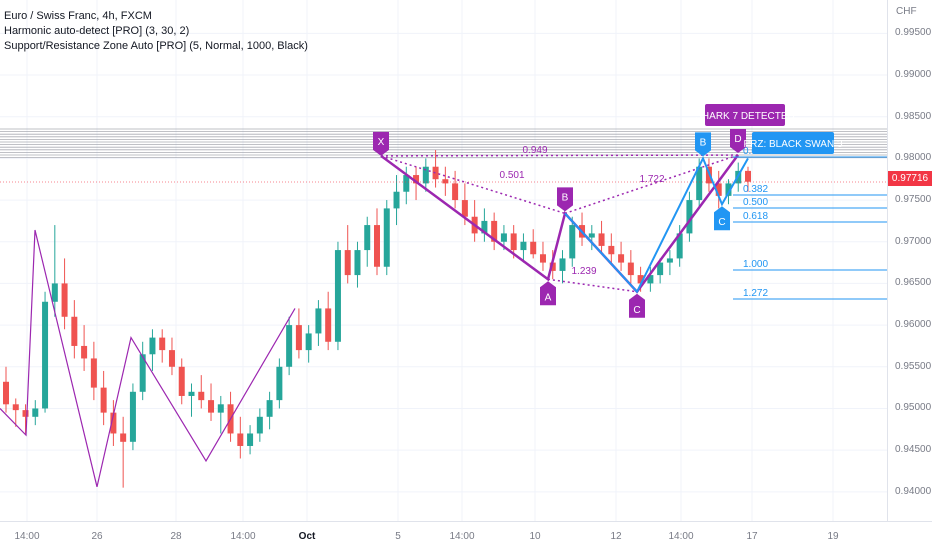 The height and width of the screenshot is (550, 932). Describe the element at coordinates (906, 11) in the screenshot. I see `currency-unit: CHF` at that location.